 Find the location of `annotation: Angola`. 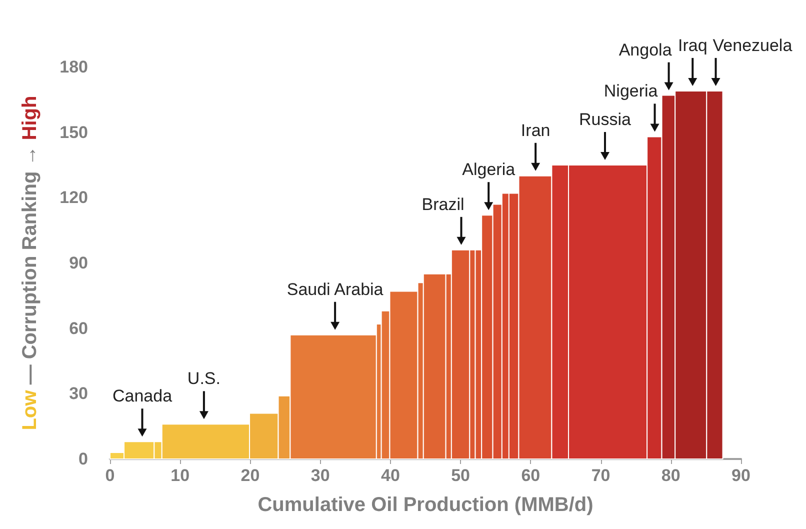

annotation: Angola is located at coordinates (645, 50).